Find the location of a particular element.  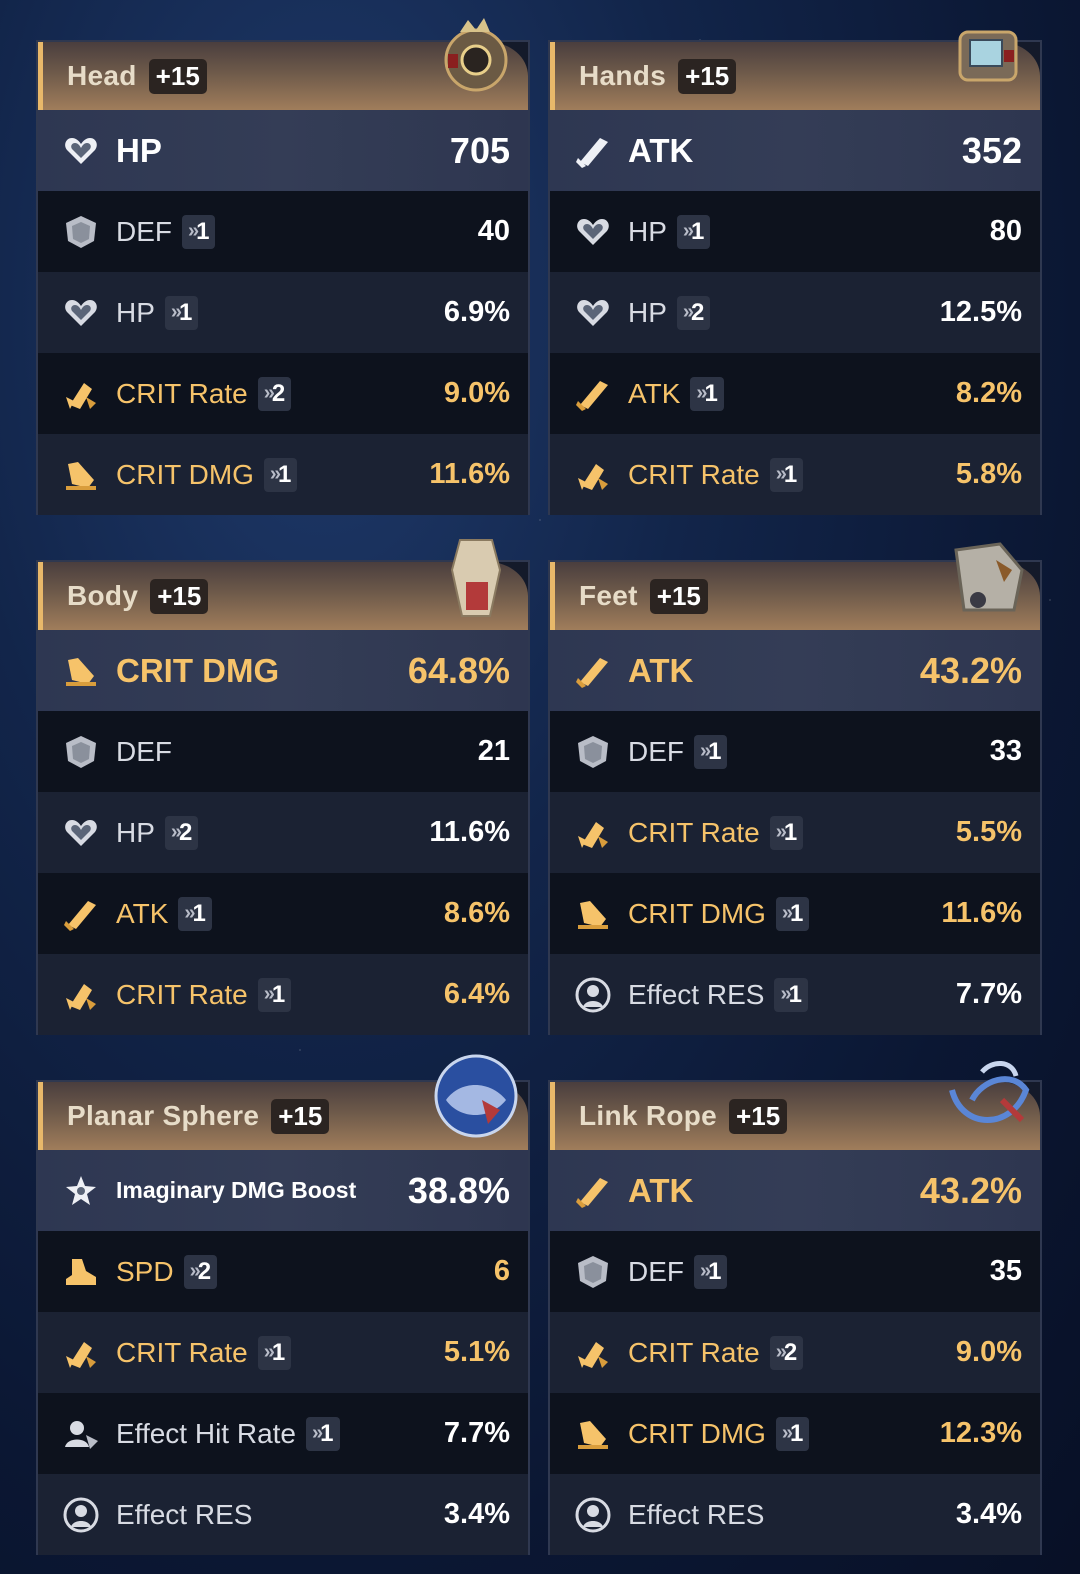

effect-res-icon is located at coordinates (593, 1514).